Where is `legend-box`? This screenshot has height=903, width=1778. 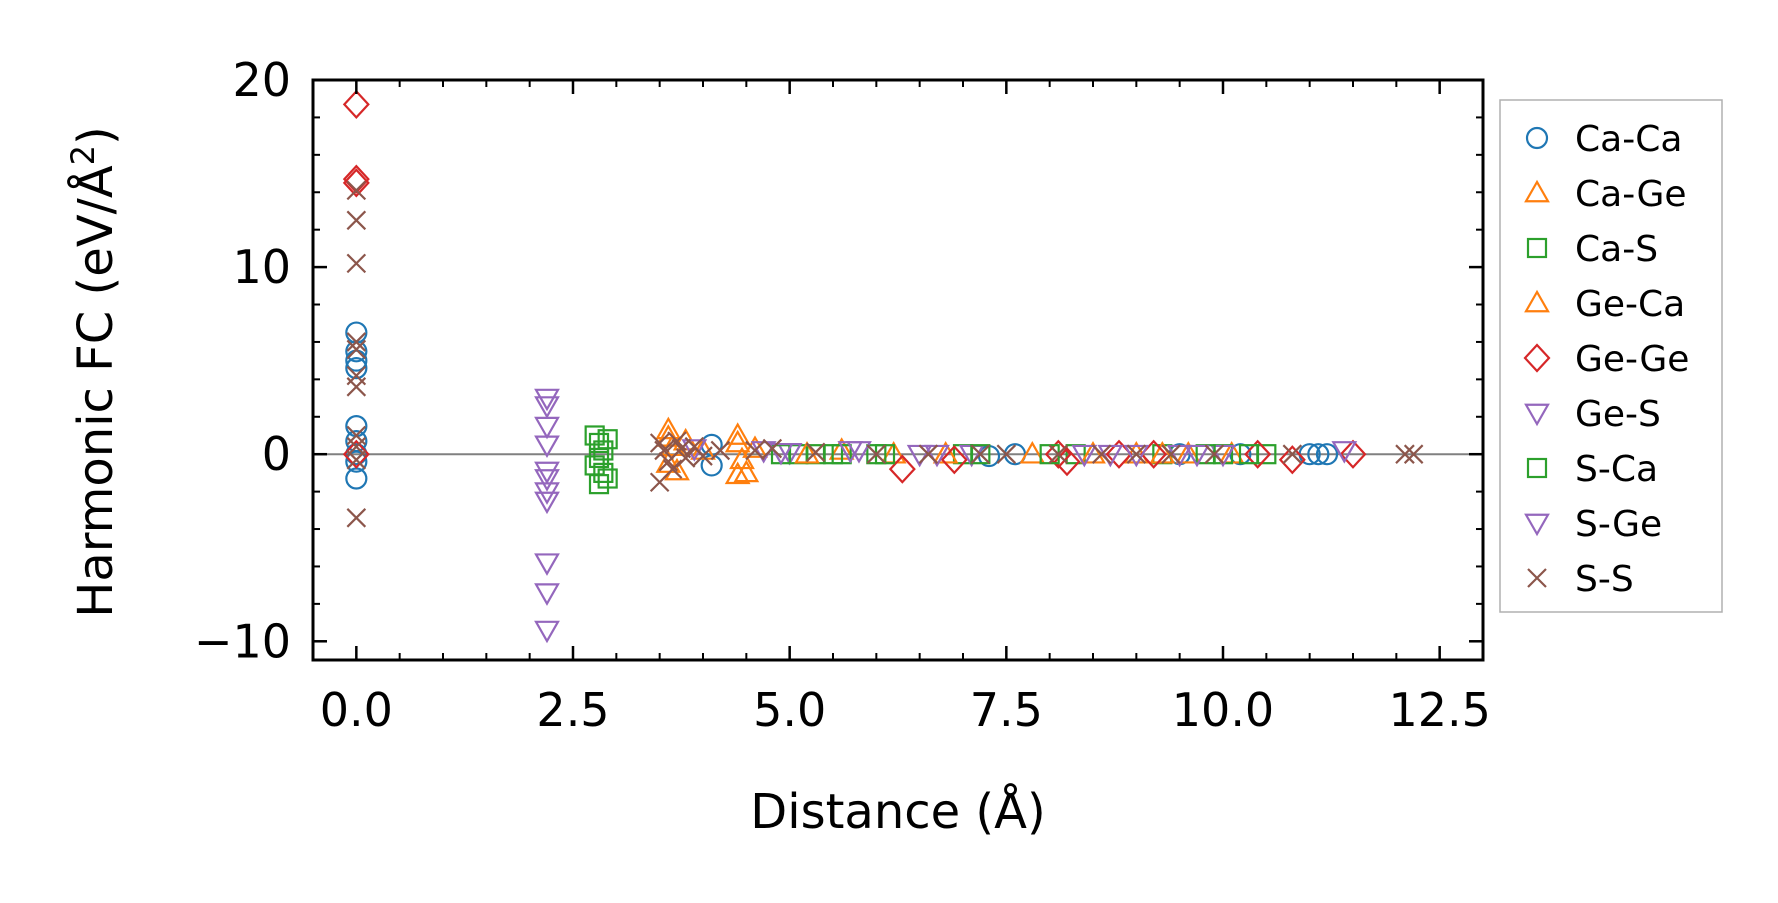
legend-box is located at coordinates (1611, 356).